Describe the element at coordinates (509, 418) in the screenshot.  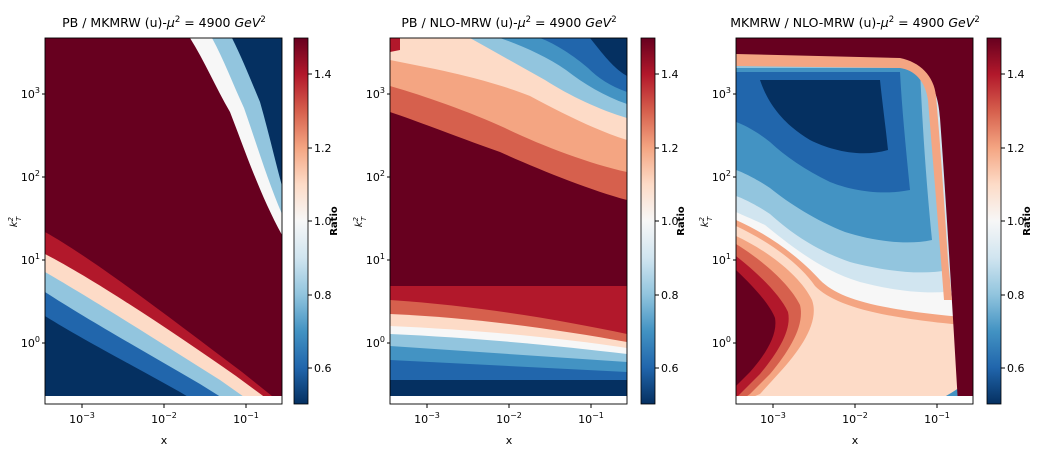
I see `panel-2-xtick-0.01: 10⁻²` at that location.